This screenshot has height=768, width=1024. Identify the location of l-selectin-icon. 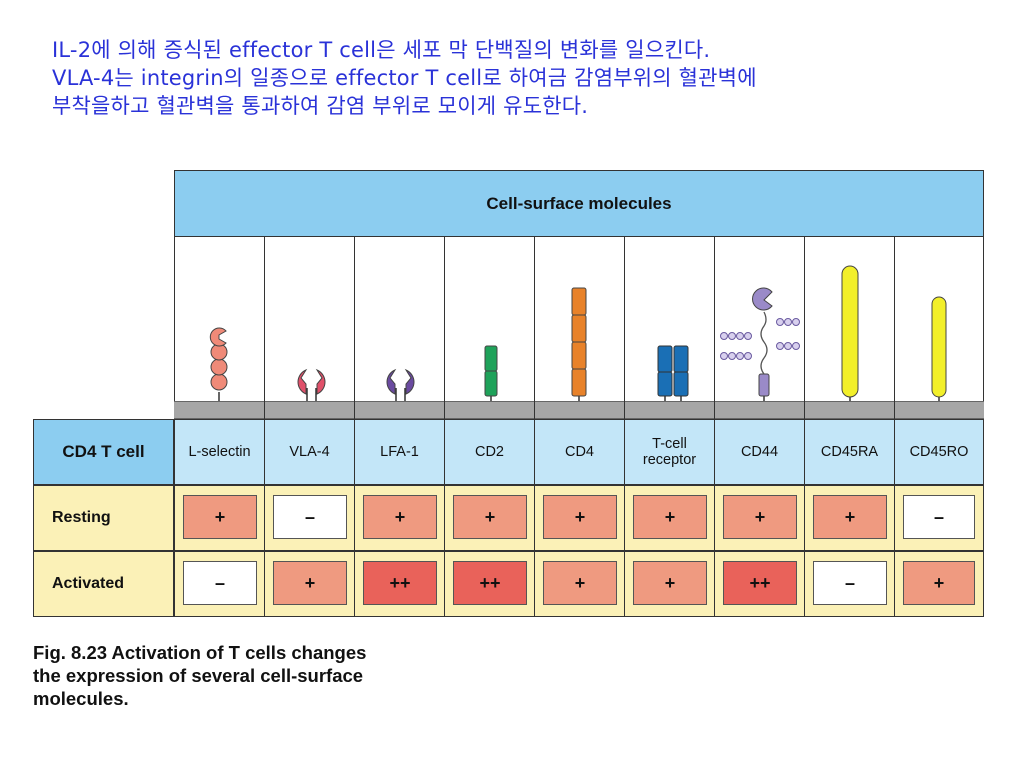
(218, 372).